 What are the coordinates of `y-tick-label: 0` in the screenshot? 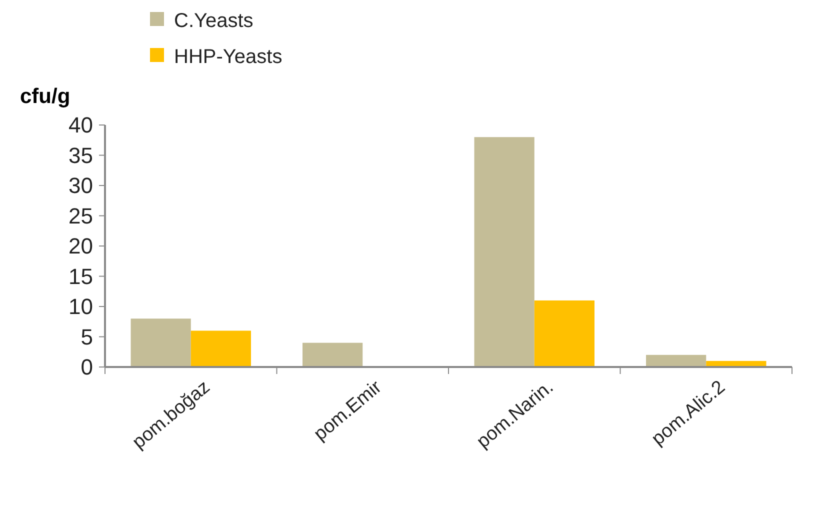 It's located at (86, 367).